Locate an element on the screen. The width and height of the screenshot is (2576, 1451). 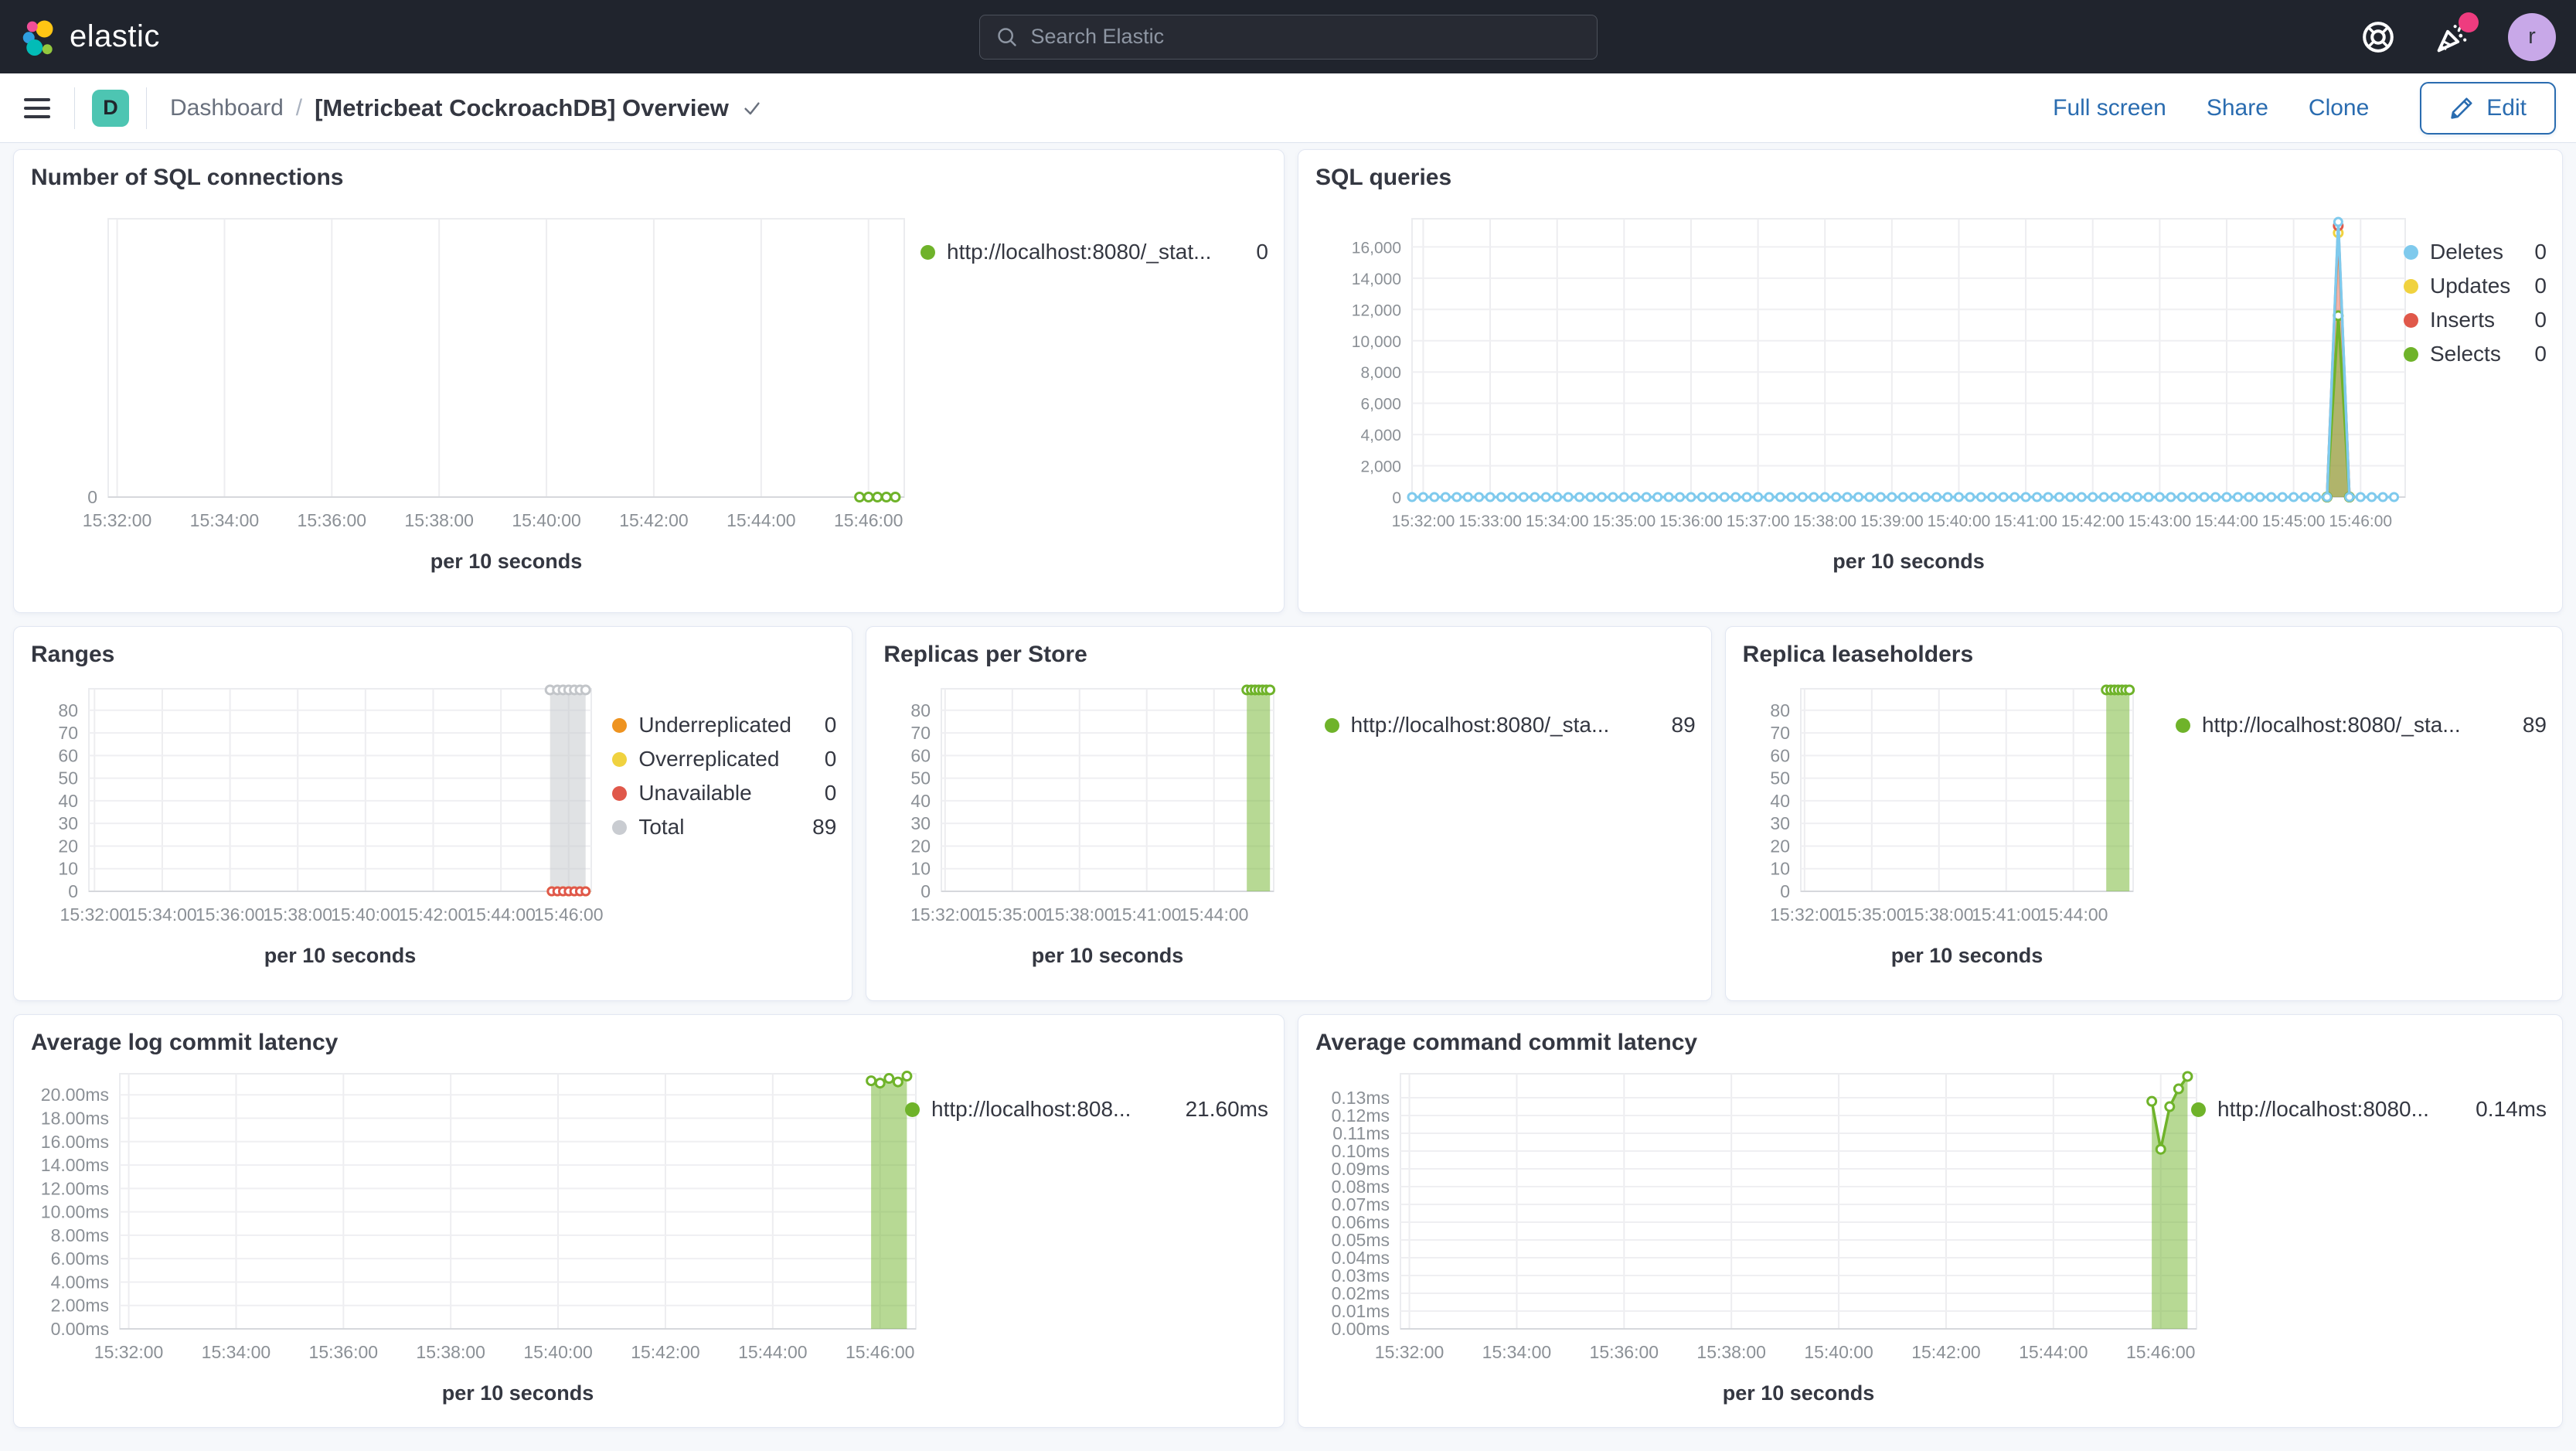
search-input is located at coordinates (1305, 37).